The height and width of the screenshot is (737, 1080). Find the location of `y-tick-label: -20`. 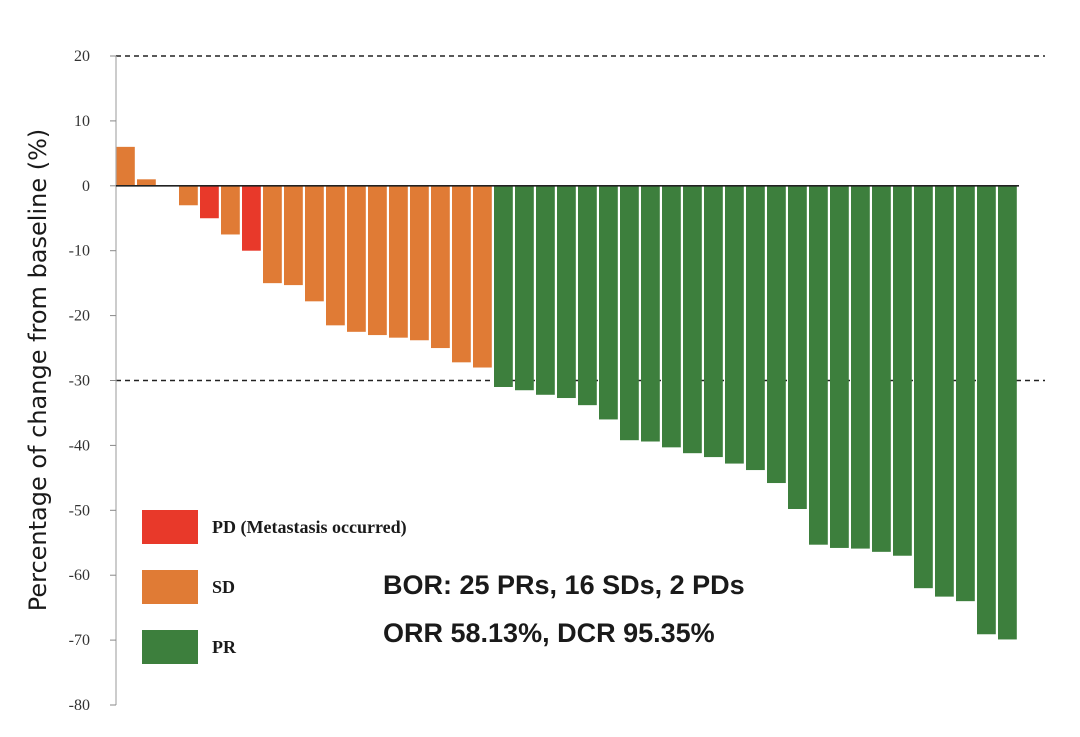

y-tick-label: -20 is located at coordinates (79, 316).